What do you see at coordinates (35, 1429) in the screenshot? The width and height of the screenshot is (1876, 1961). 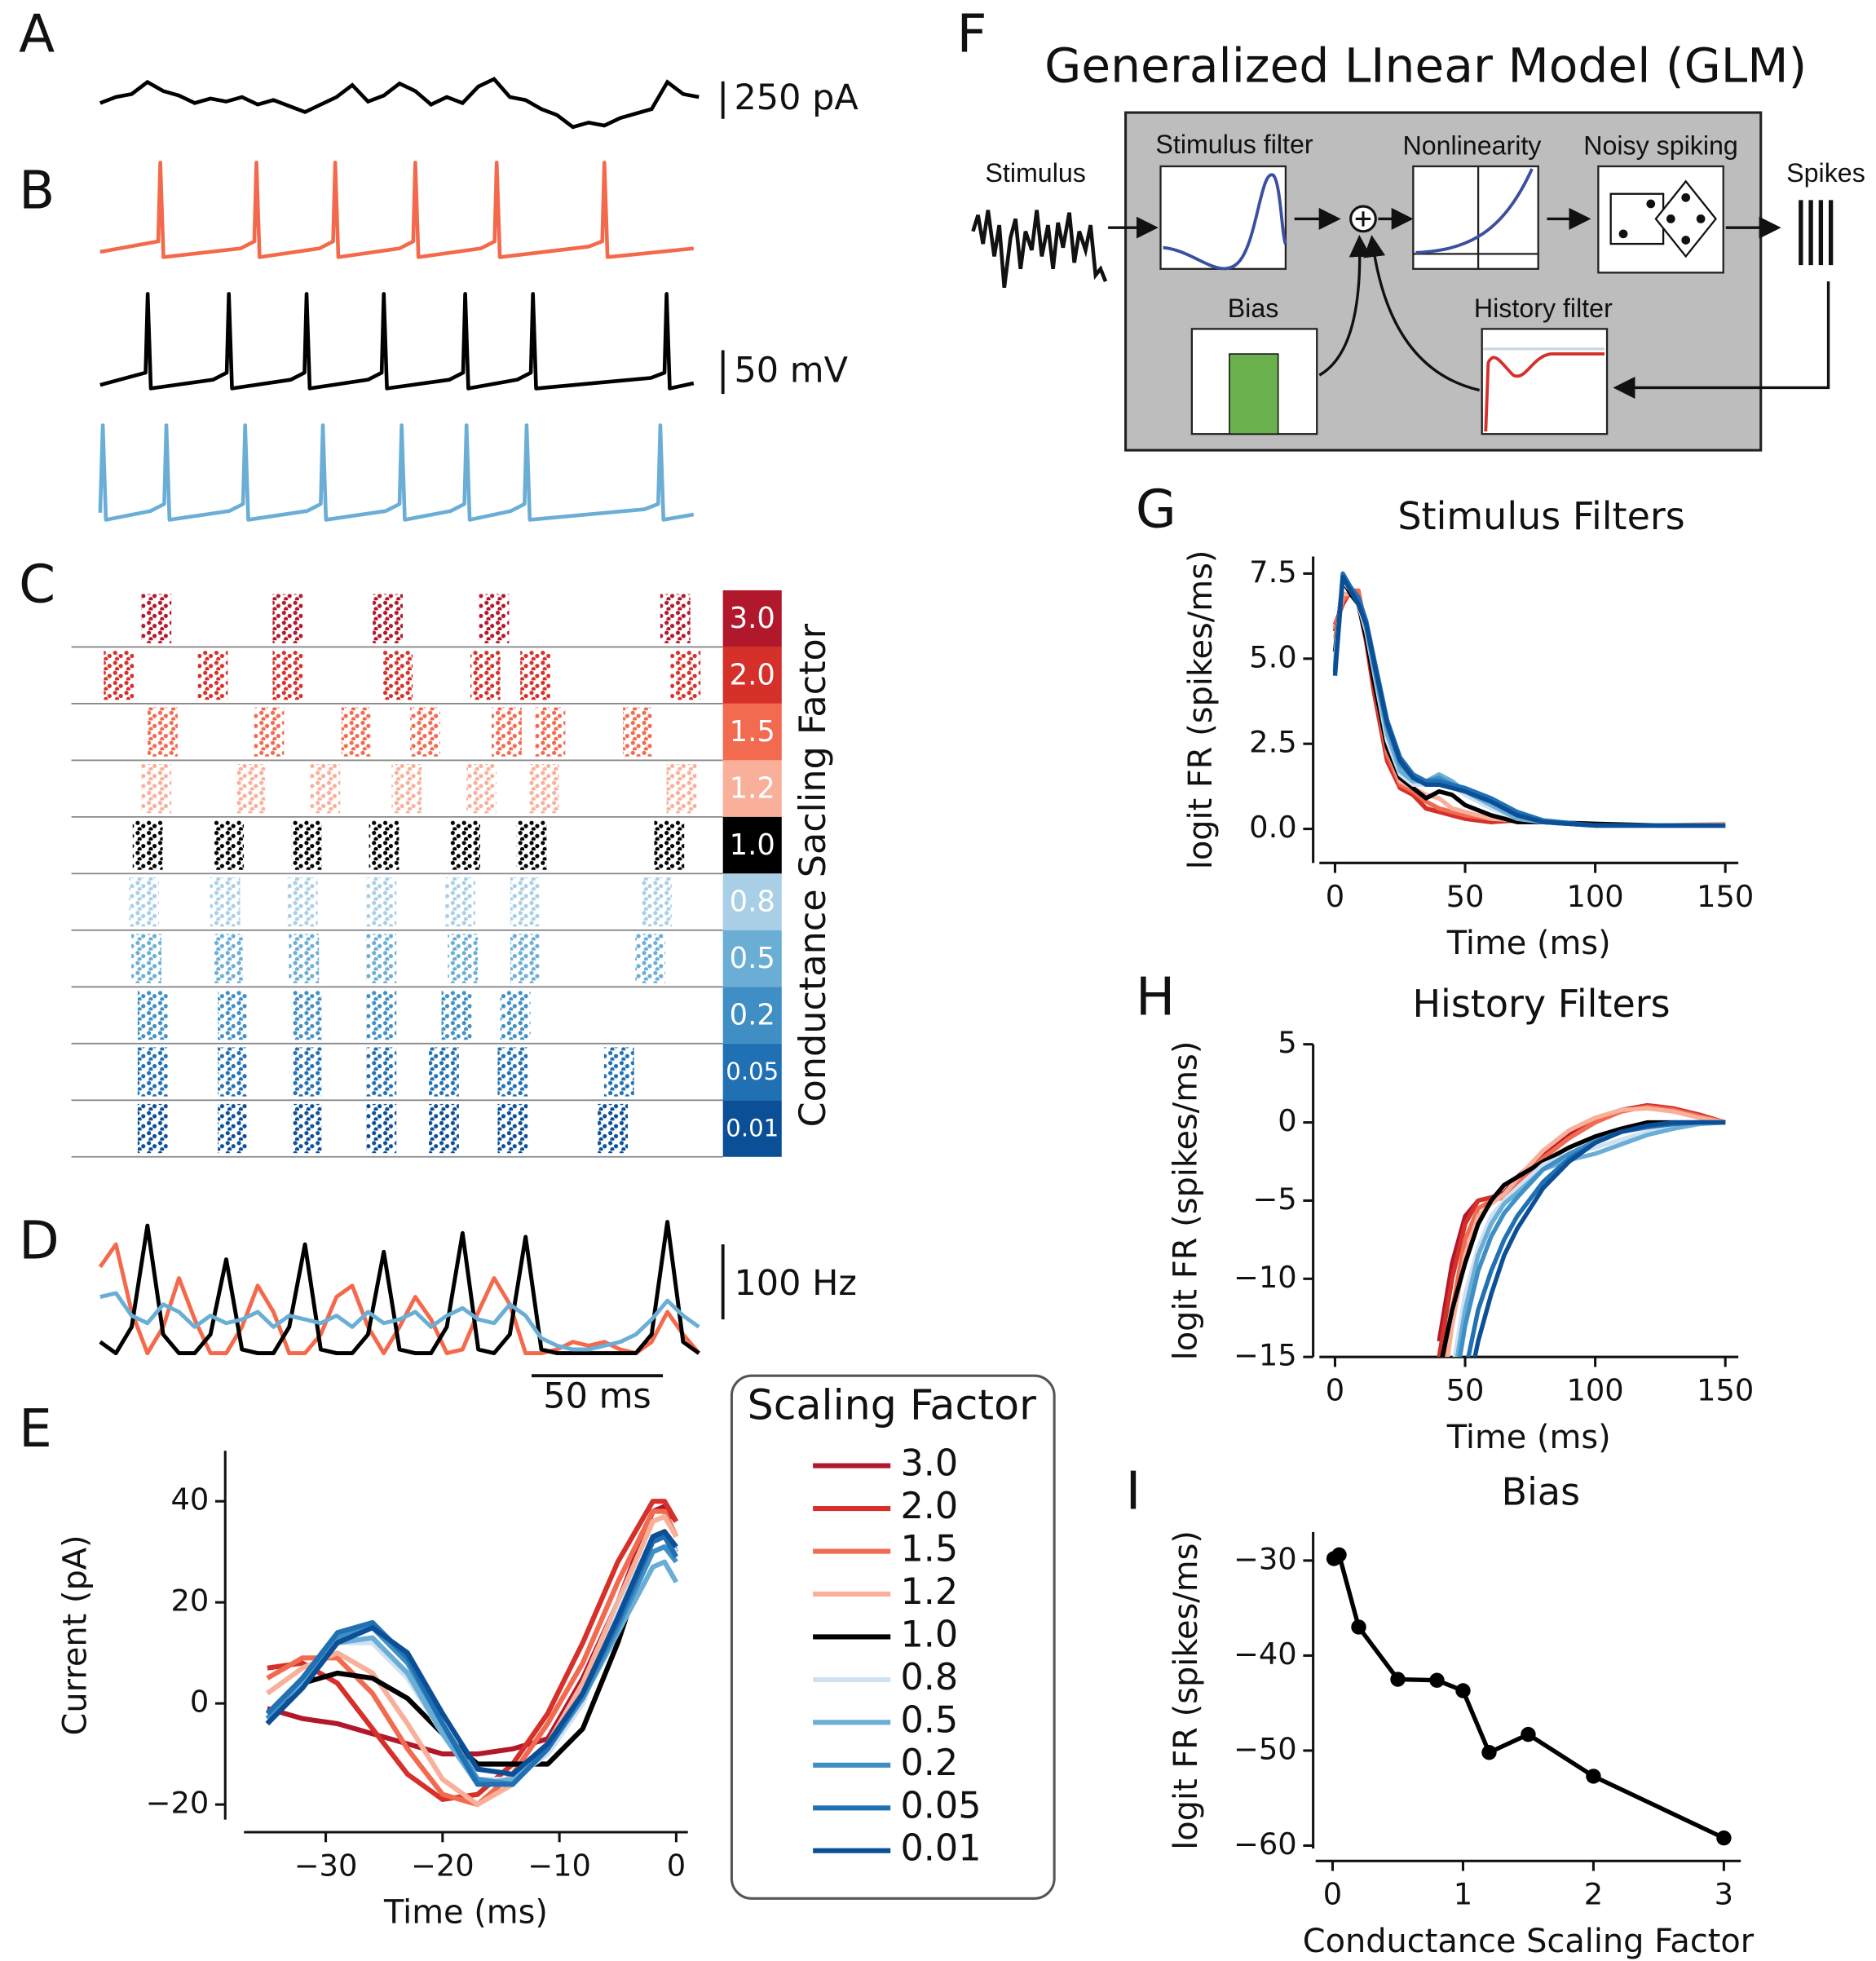 I see `panel-label: E` at bounding box center [35, 1429].